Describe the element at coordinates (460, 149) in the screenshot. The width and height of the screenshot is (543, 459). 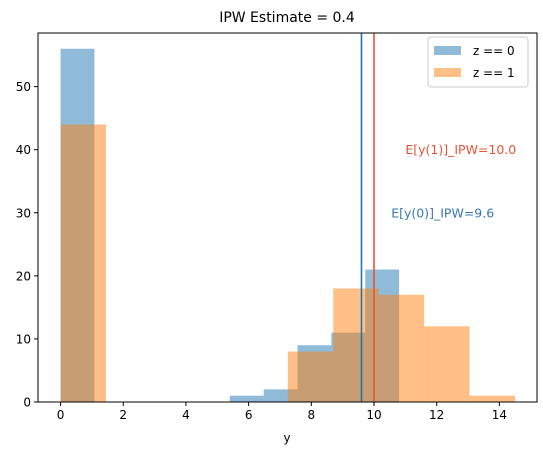
I see `annotation-text-0: E[y(1)]_IPW=10.0` at that location.